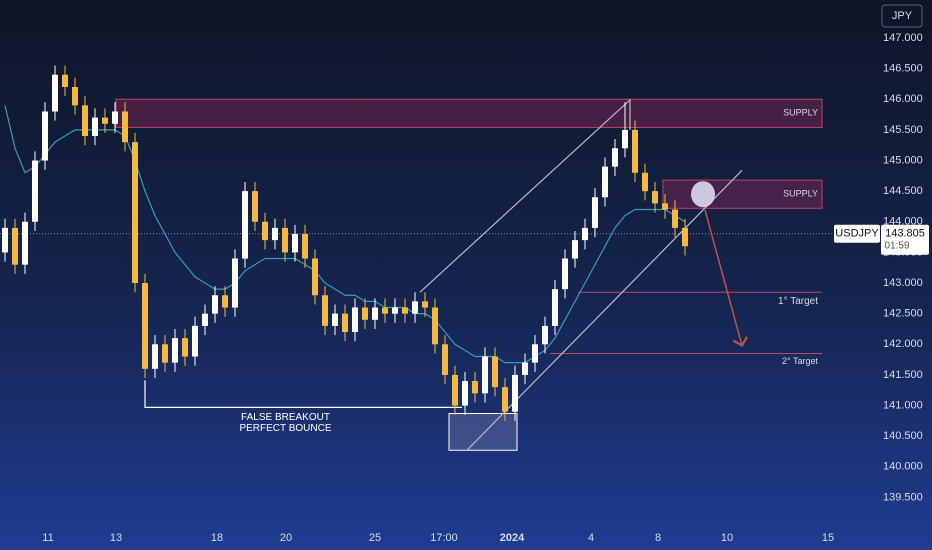 The width and height of the screenshot is (932, 550). Describe the element at coordinates (658, 538) in the screenshot. I see `x-tick-label: 8` at that location.